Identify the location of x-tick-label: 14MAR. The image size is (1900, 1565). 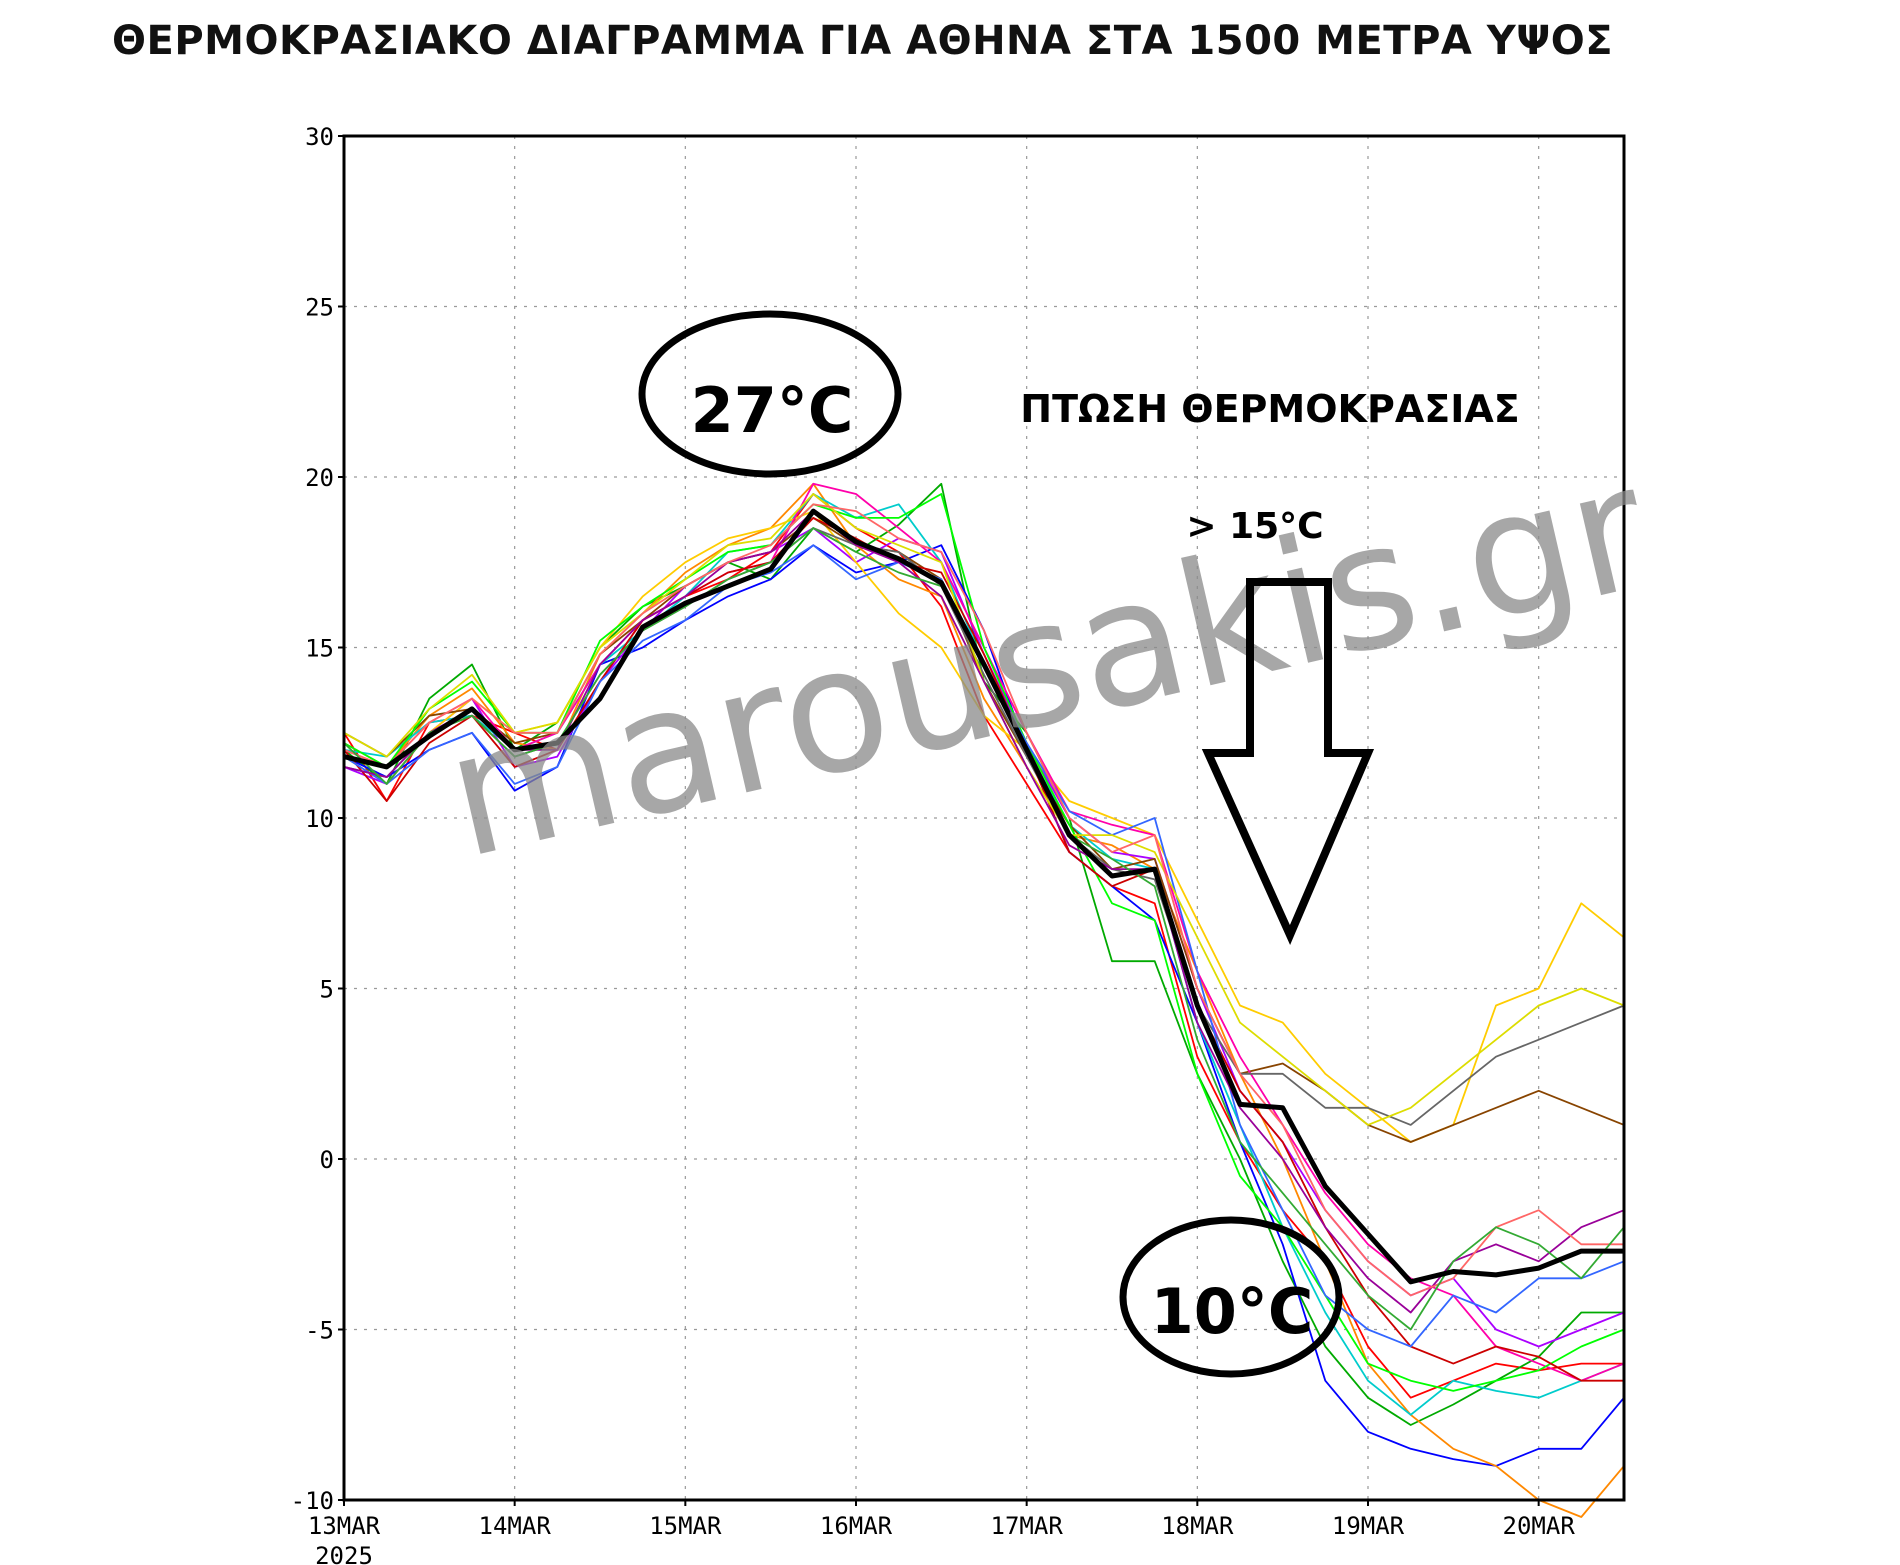
(515, 1526).